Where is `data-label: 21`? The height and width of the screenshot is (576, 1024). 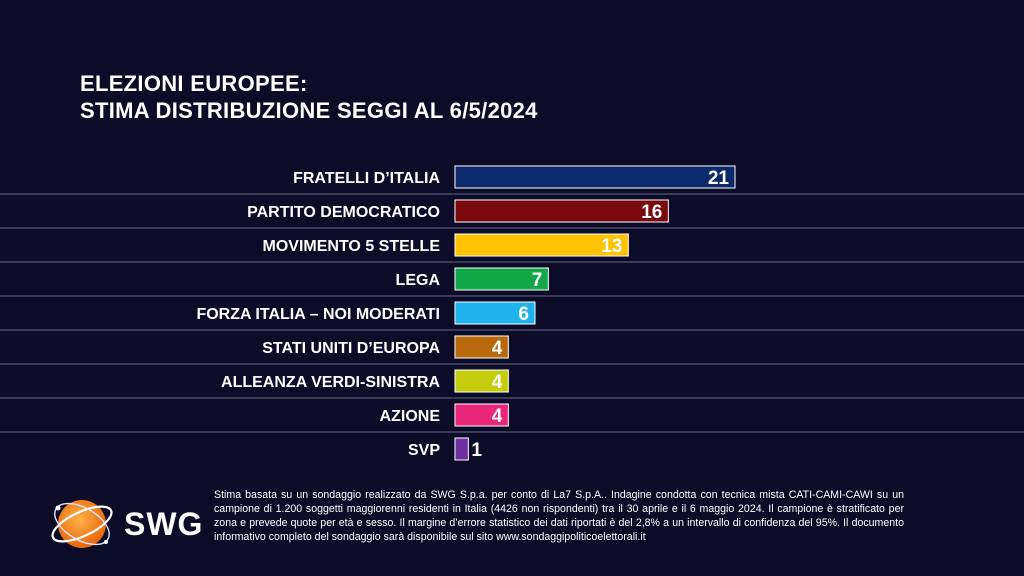 data-label: 21 is located at coordinates (719, 178).